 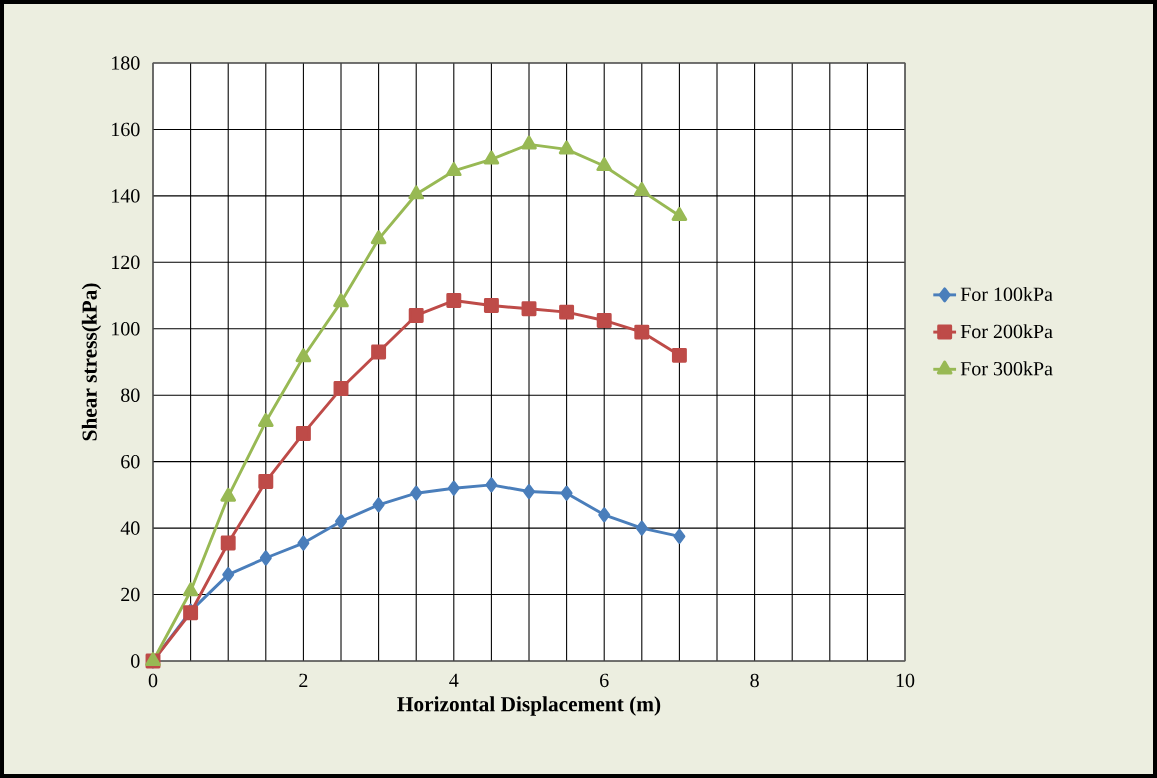 I want to click on y-tick-label: 120, so click(x=126, y=262).